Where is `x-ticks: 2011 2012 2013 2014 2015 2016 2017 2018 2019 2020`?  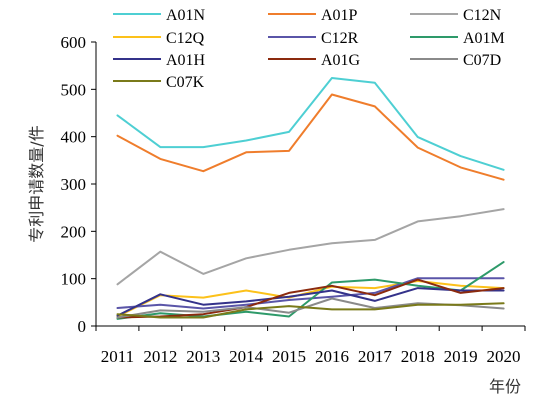
x-ticks: 2011 2012 2013 2014 2015 2016 2017 2018 2019 2020 is located at coordinates (310, 346).